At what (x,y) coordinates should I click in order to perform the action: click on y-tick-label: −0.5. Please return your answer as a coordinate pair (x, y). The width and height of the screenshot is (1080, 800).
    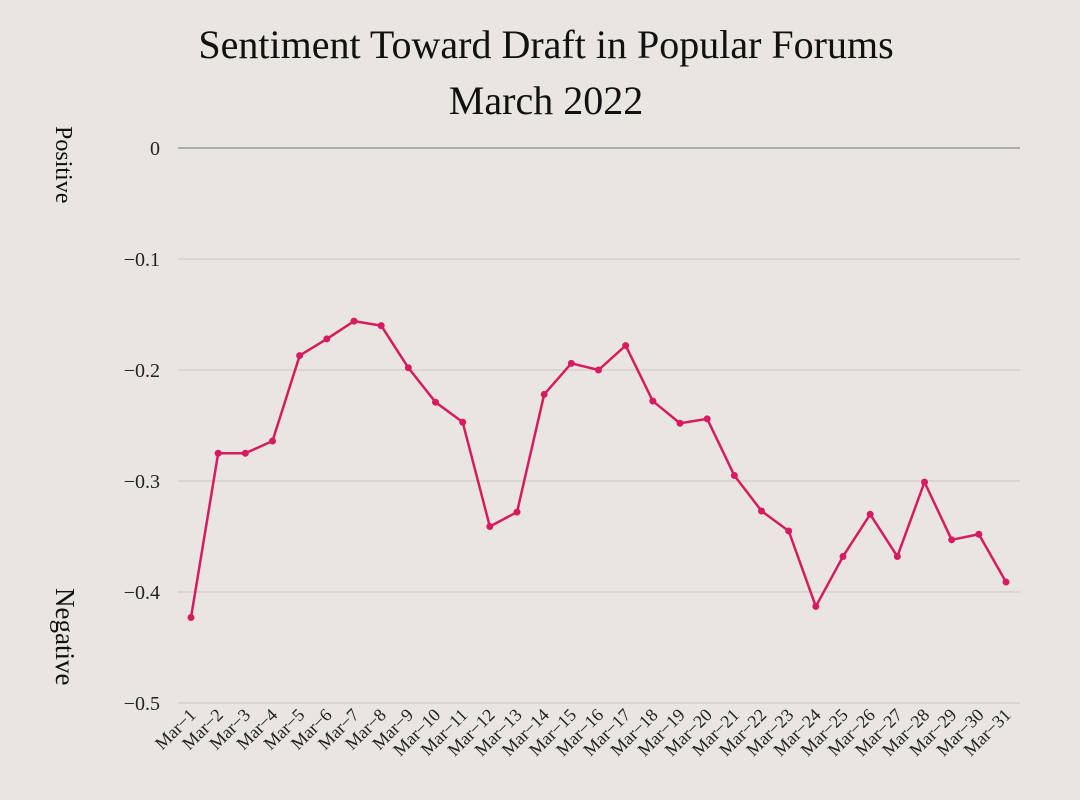
    Looking at the image, I should click on (142, 704).